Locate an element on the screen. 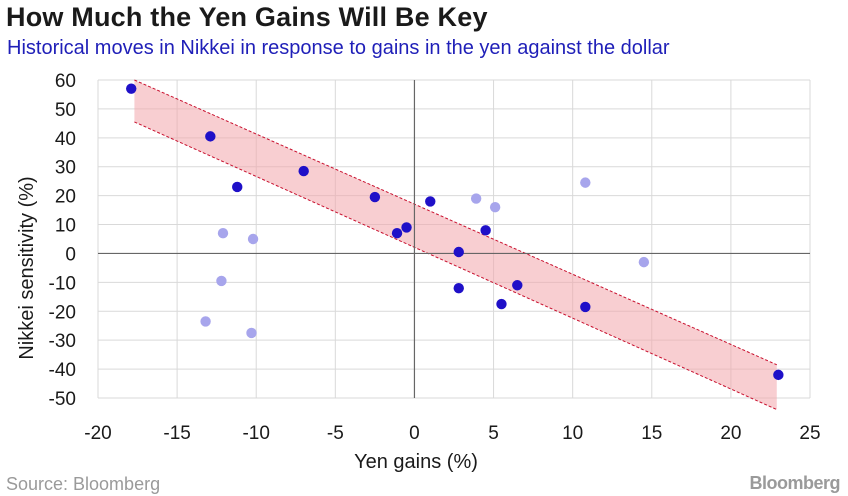 The image size is (848, 496). x-tick-label: 25 is located at coordinates (809, 433).